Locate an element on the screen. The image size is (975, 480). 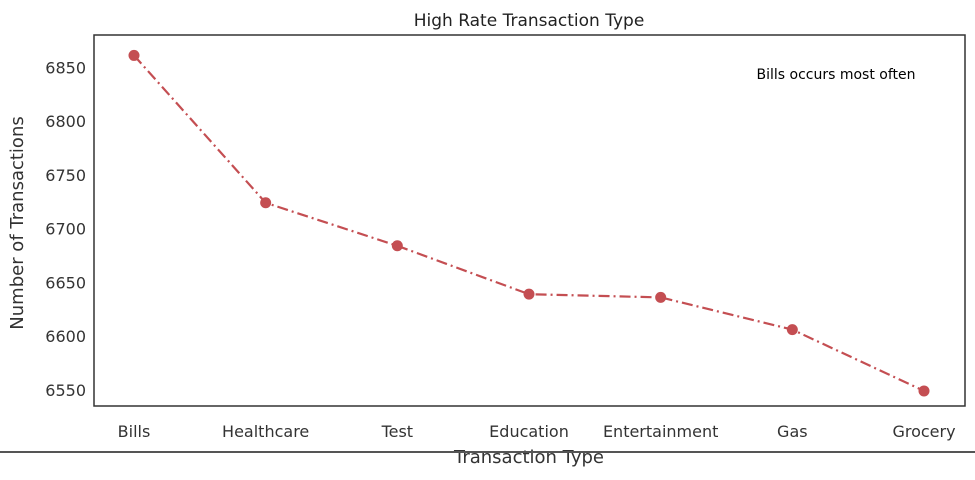
x-tick-label: Healthcare is located at coordinates (265, 431).